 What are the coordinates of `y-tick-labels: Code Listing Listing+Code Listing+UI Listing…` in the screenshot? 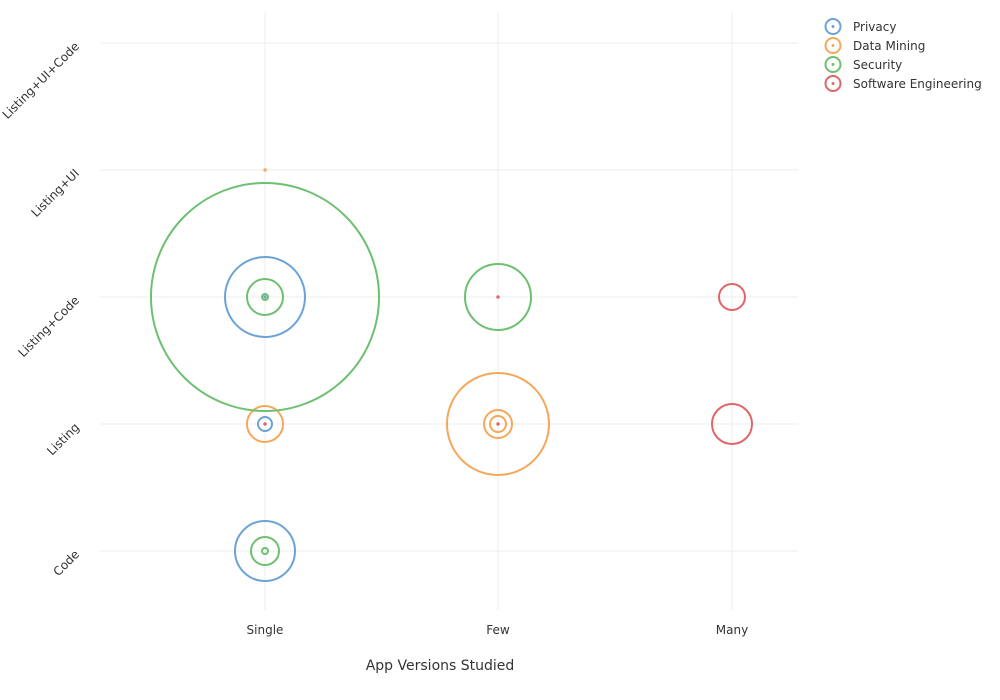 It's located at (41, 309).